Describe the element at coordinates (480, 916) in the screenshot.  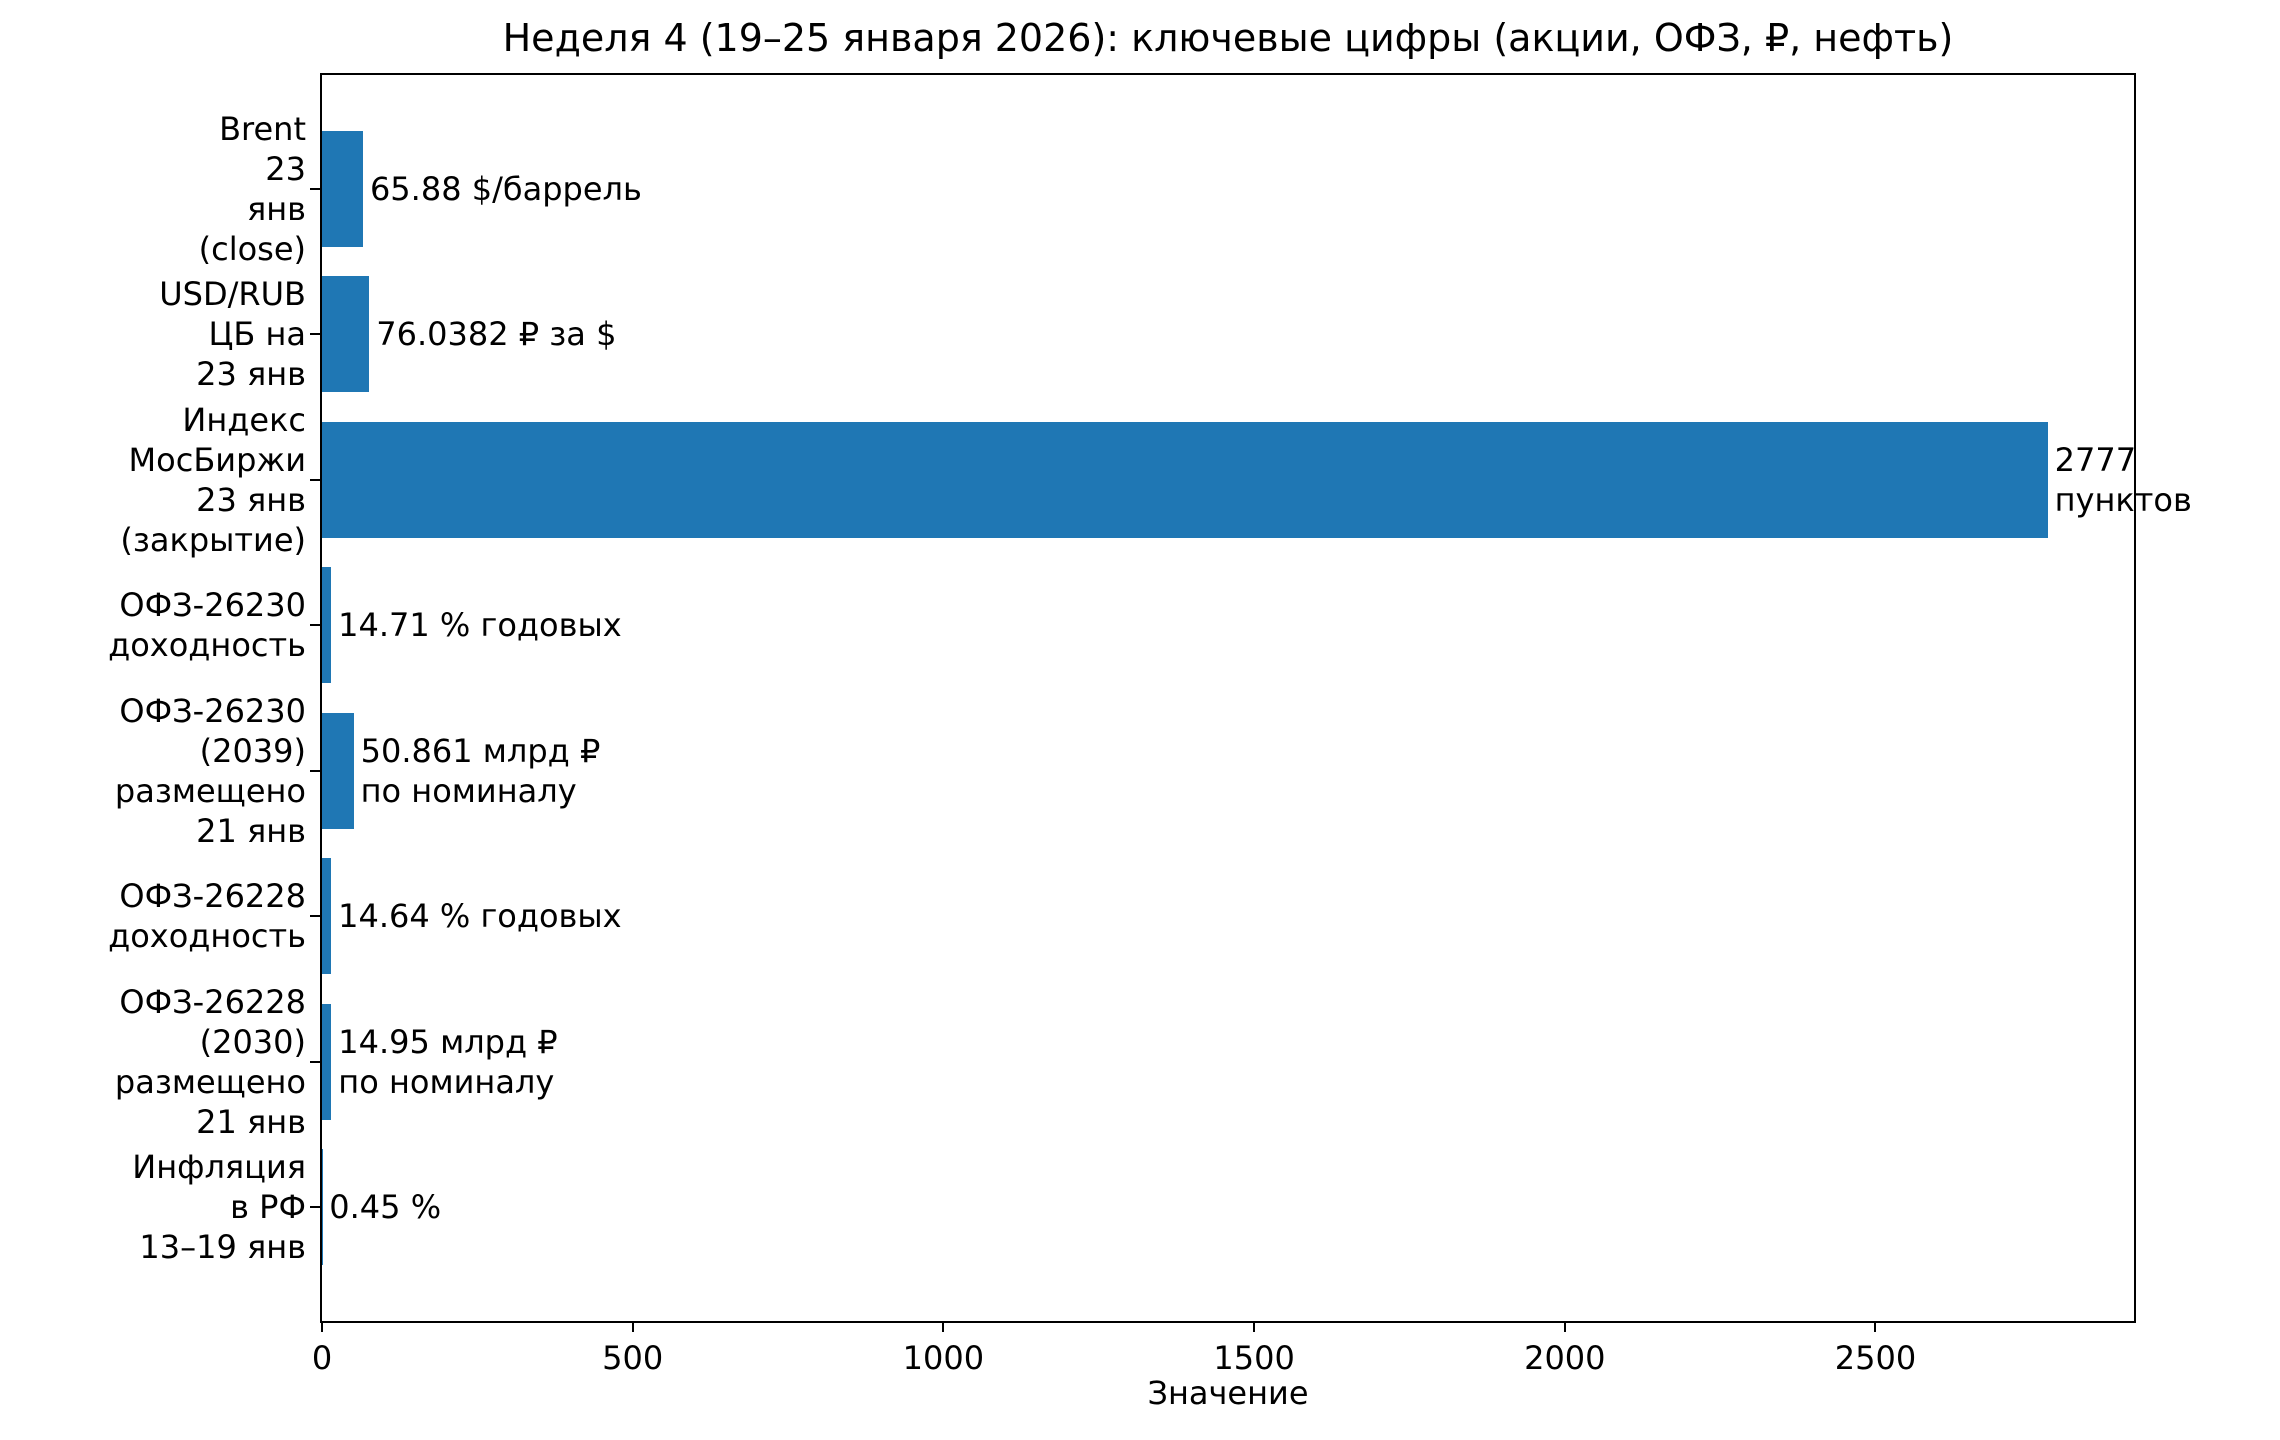
I see `bar-value-label: 14.64 % годовых` at that location.